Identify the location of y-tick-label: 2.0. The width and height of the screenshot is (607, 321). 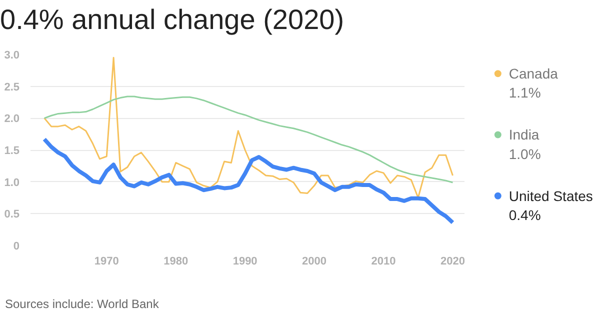
(12, 119).